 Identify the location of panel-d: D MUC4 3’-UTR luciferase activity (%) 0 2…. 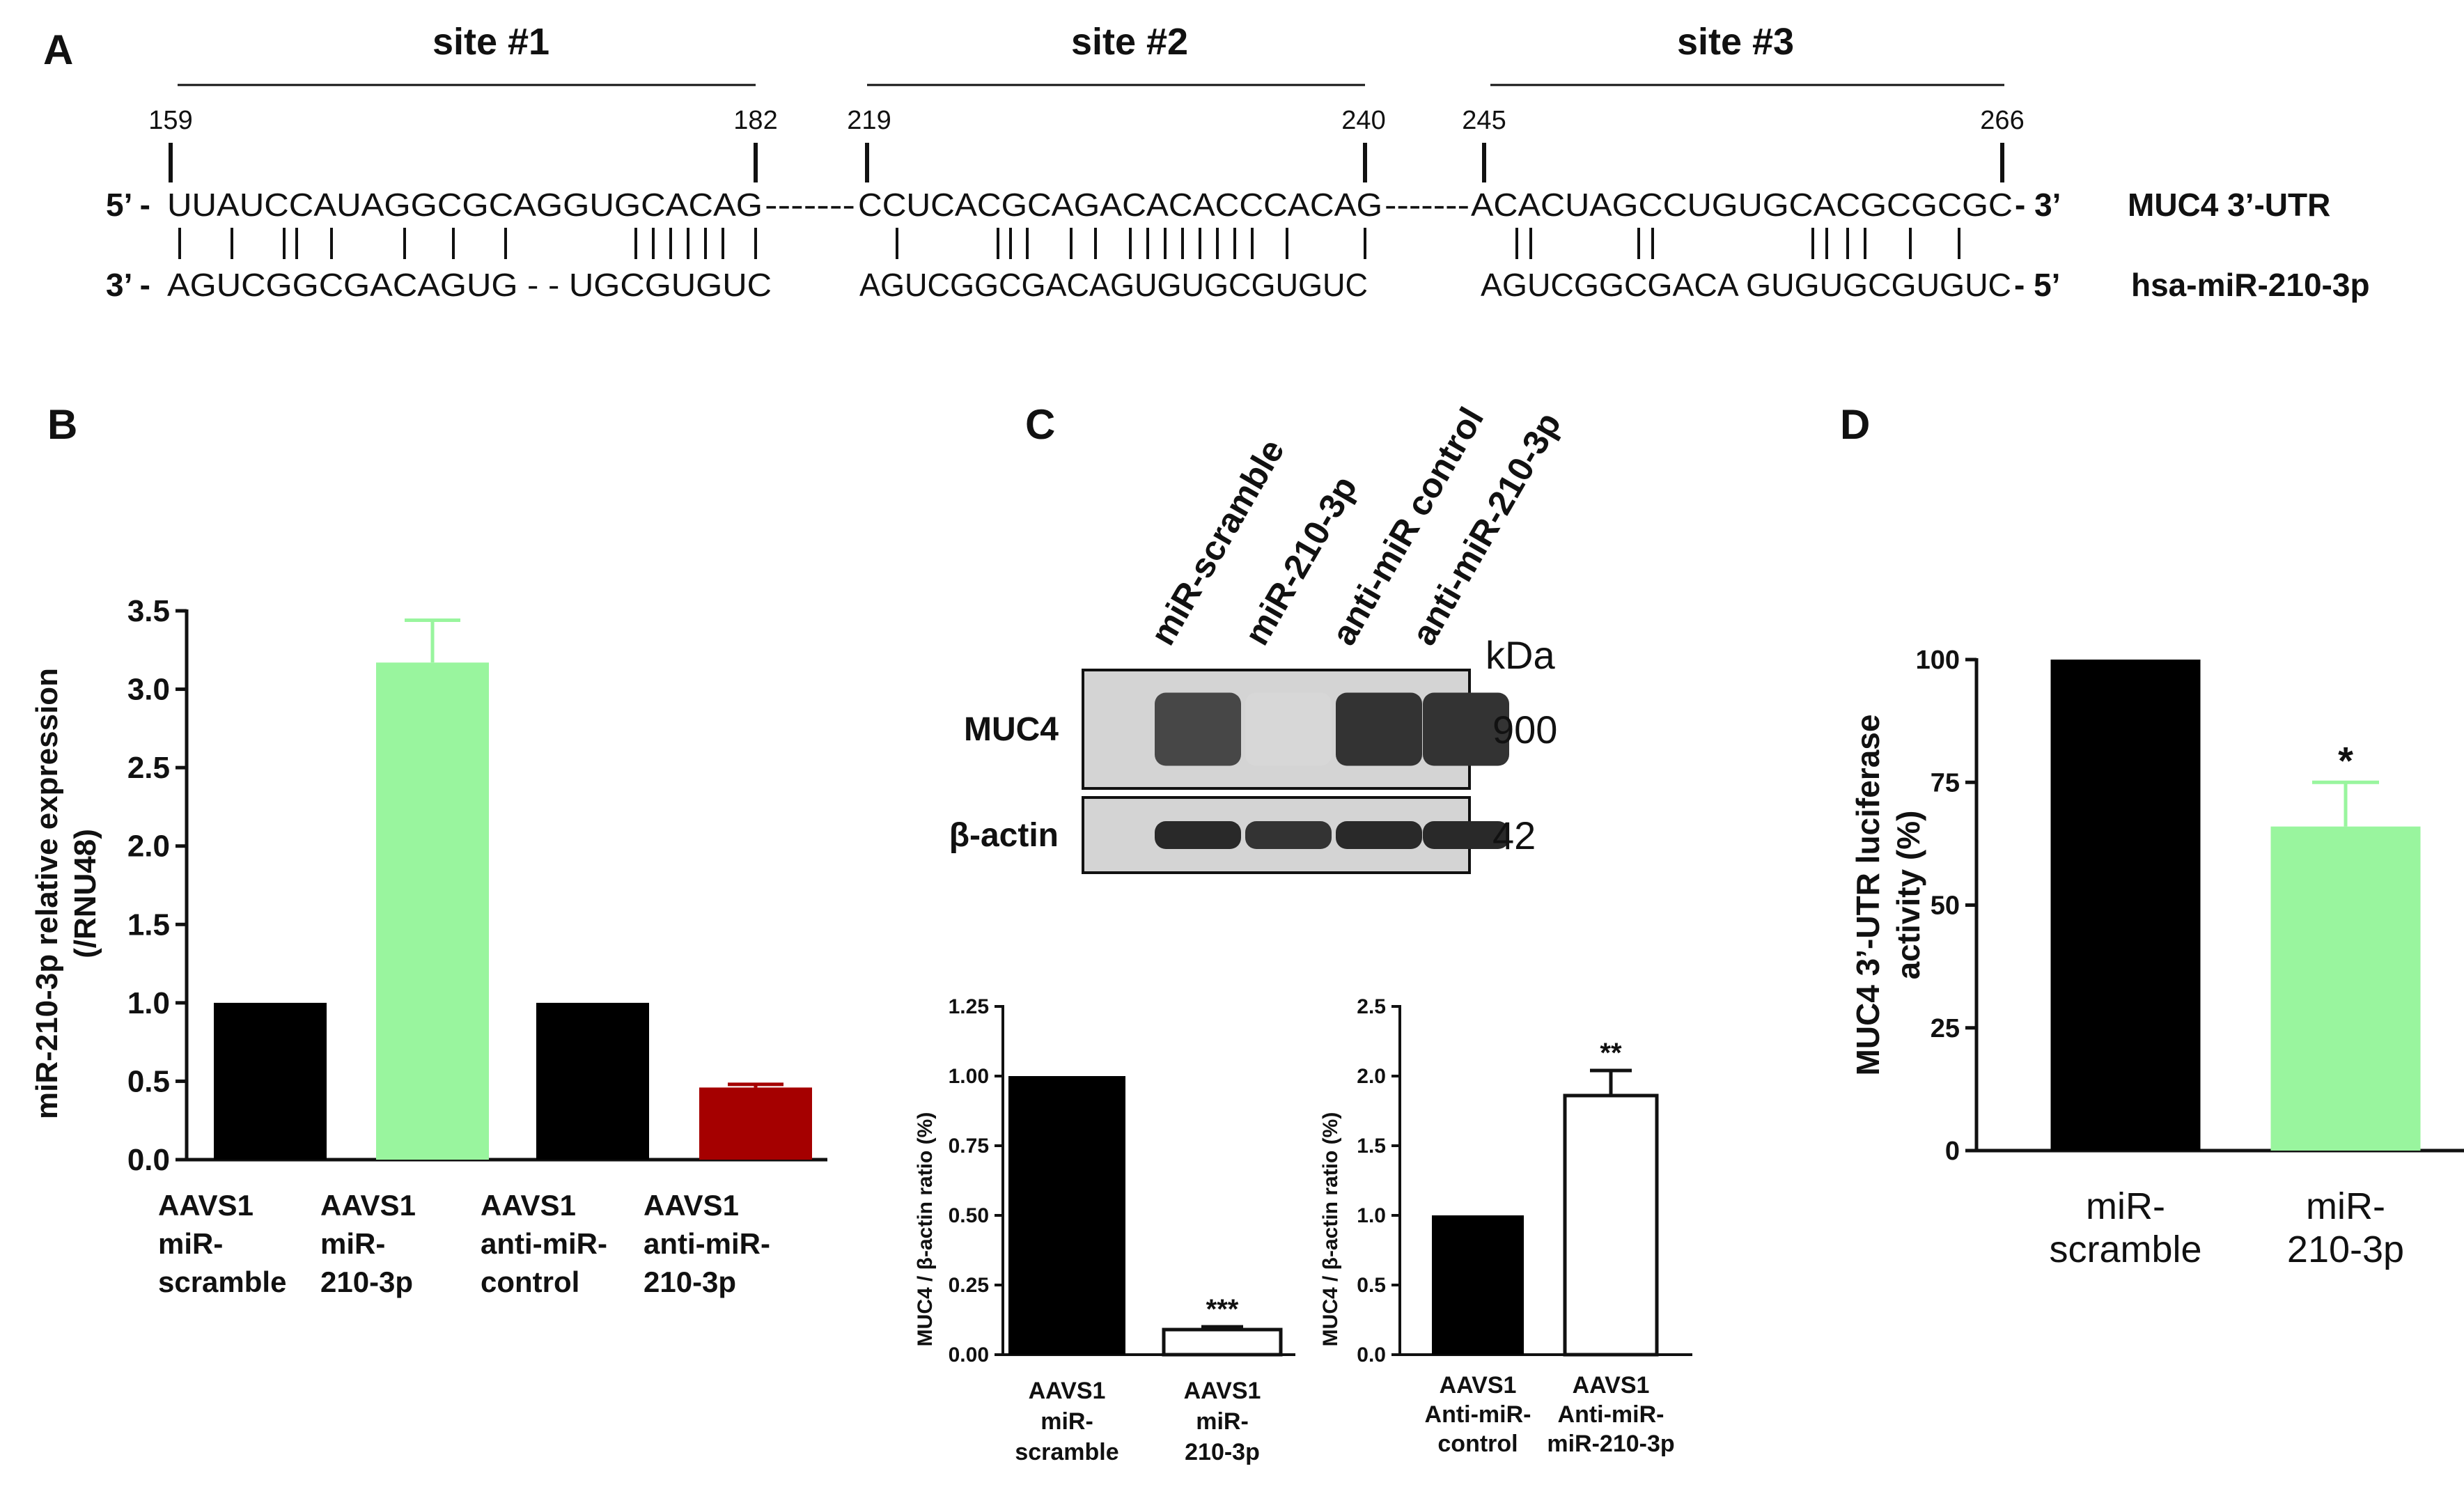
(2152, 835).